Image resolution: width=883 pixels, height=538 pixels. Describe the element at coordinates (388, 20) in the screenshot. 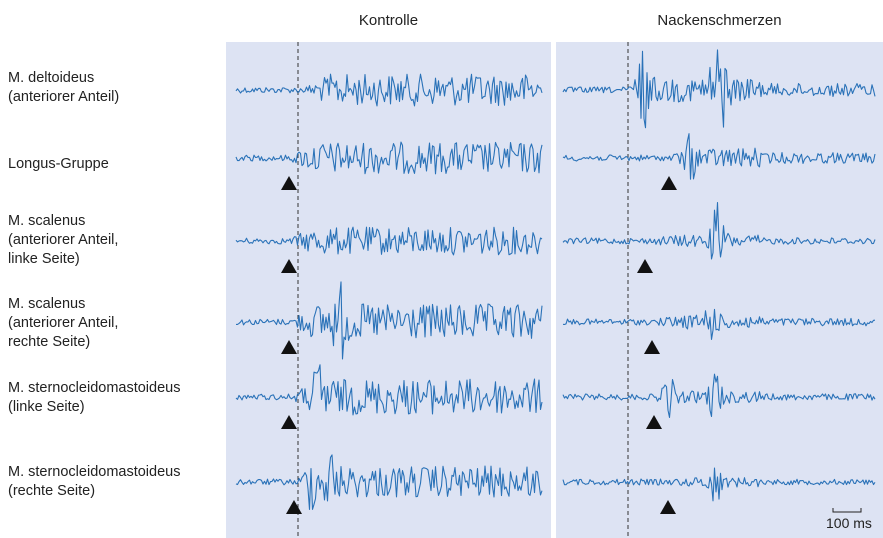

I see `column-title-kontrolle: Kontrolle` at that location.